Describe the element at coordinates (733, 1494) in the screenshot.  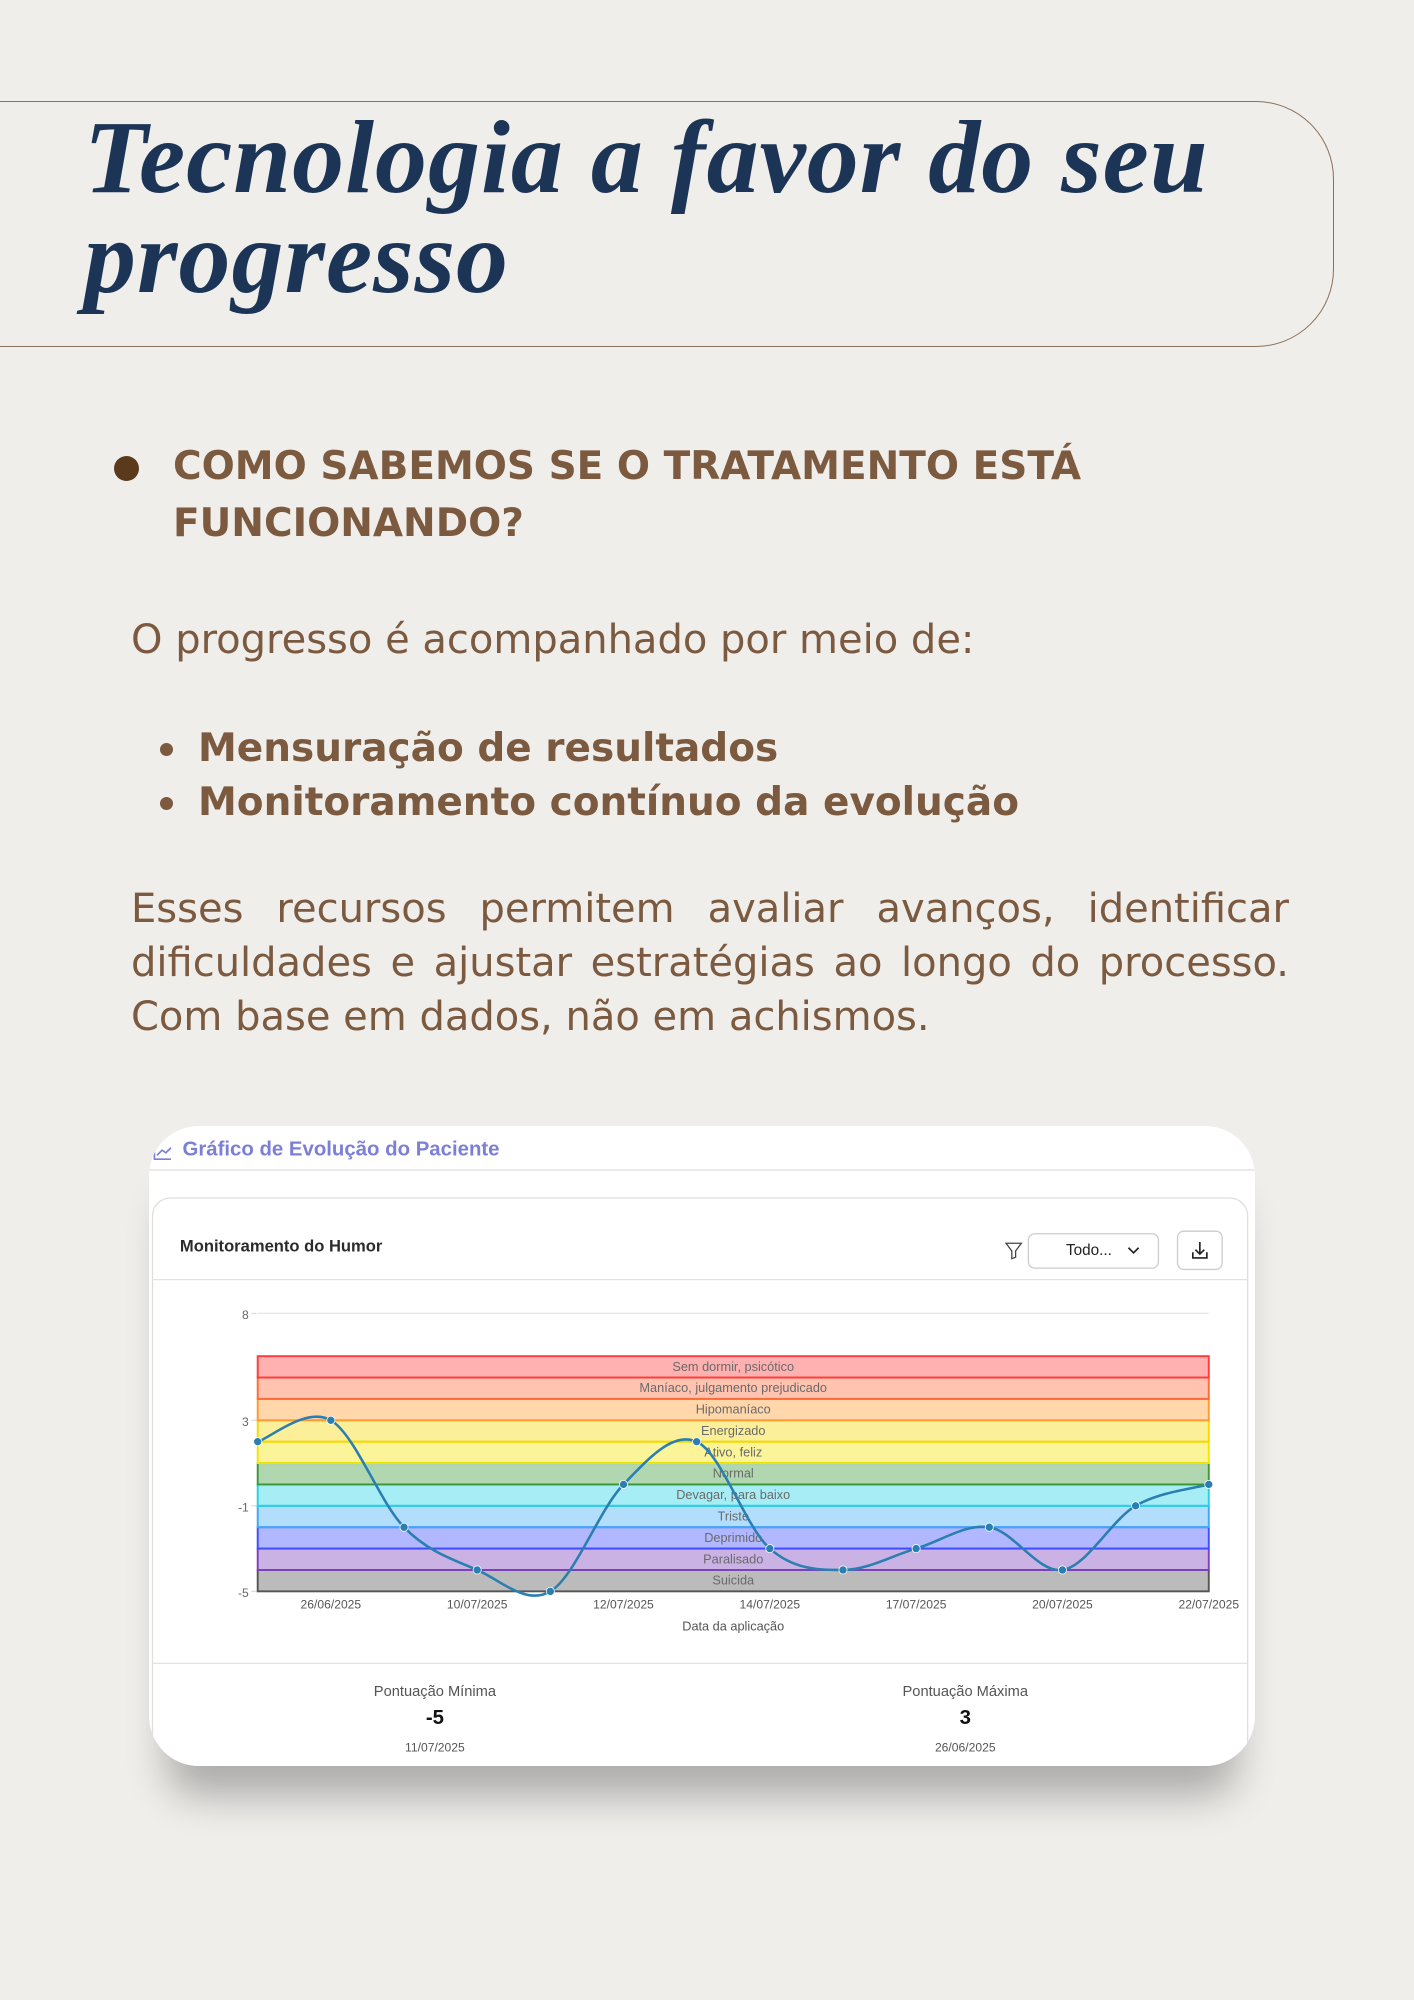
I see `band-label: Devagar, para baixo` at that location.